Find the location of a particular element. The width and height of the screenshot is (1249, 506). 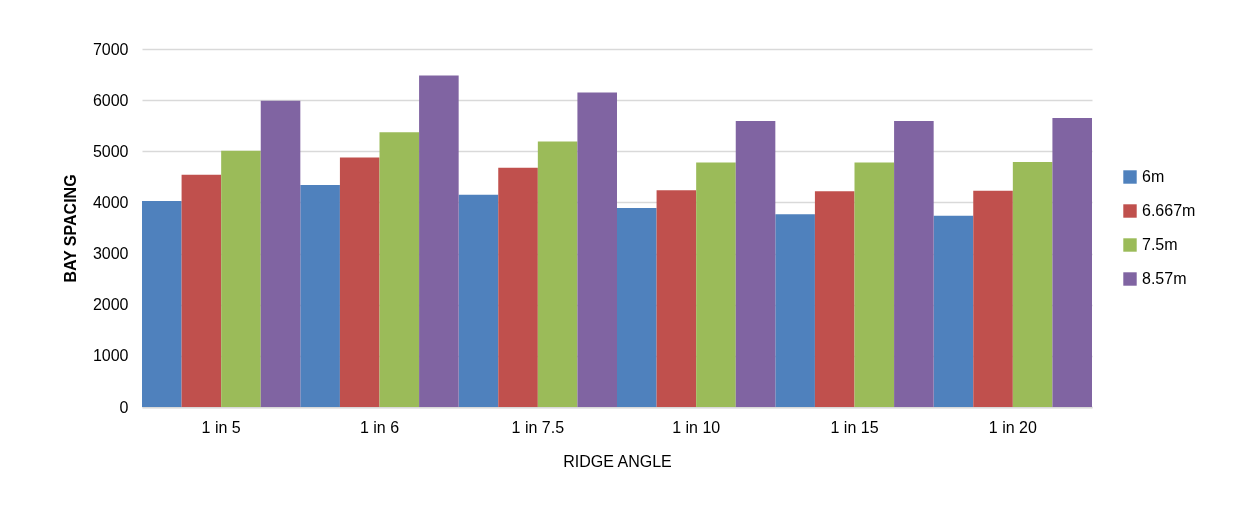

x-tick-label: 1 in 10 is located at coordinates (696, 427).